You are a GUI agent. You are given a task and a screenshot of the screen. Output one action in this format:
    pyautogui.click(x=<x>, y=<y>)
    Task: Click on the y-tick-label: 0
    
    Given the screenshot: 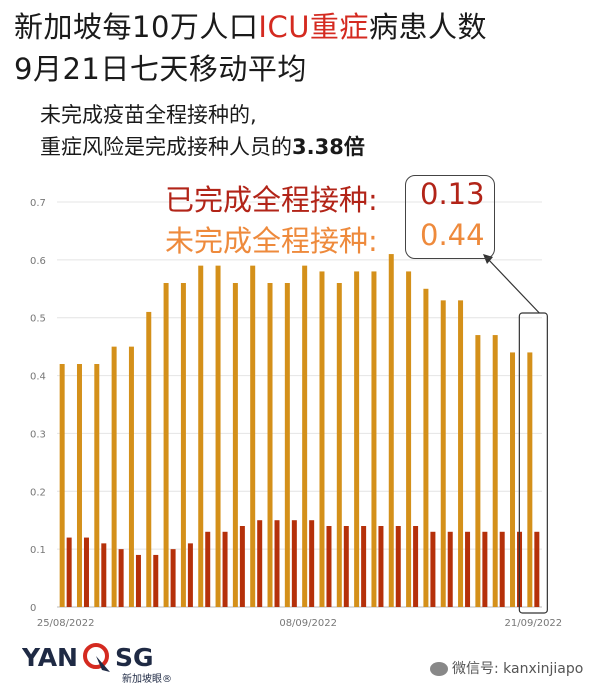 What is the action you would take?
    pyautogui.click(x=33, y=608)
    